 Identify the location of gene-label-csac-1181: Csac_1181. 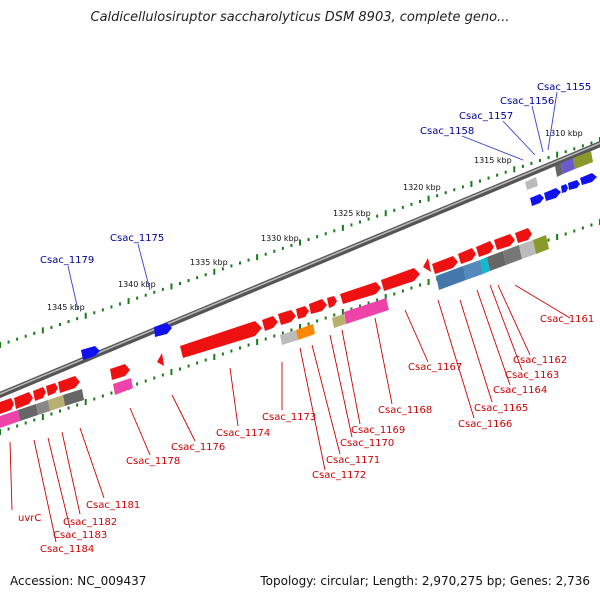
(113, 505).